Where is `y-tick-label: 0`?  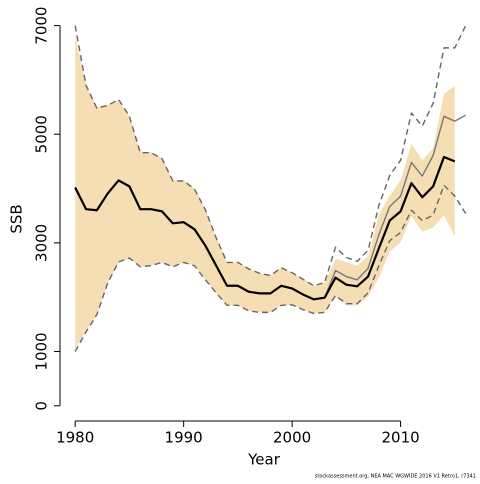 y-tick-label: 0 is located at coordinates (42, 406).